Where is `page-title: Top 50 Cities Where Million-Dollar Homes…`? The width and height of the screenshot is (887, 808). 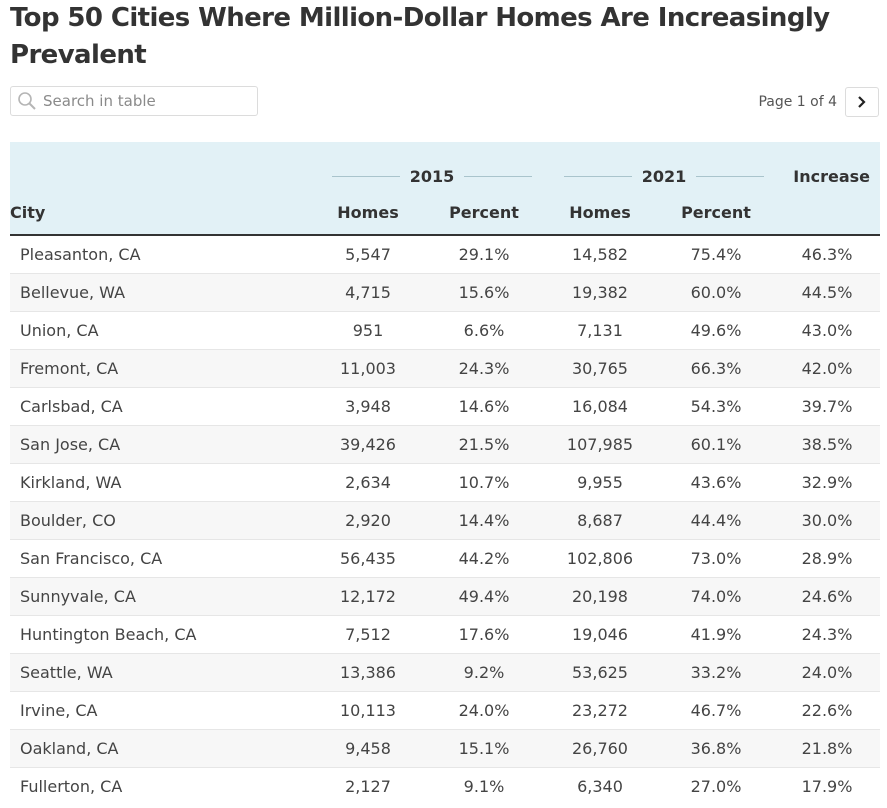
page-title: Top 50 Cities Where Million-Dollar Homes… is located at coordinates (420, 36).